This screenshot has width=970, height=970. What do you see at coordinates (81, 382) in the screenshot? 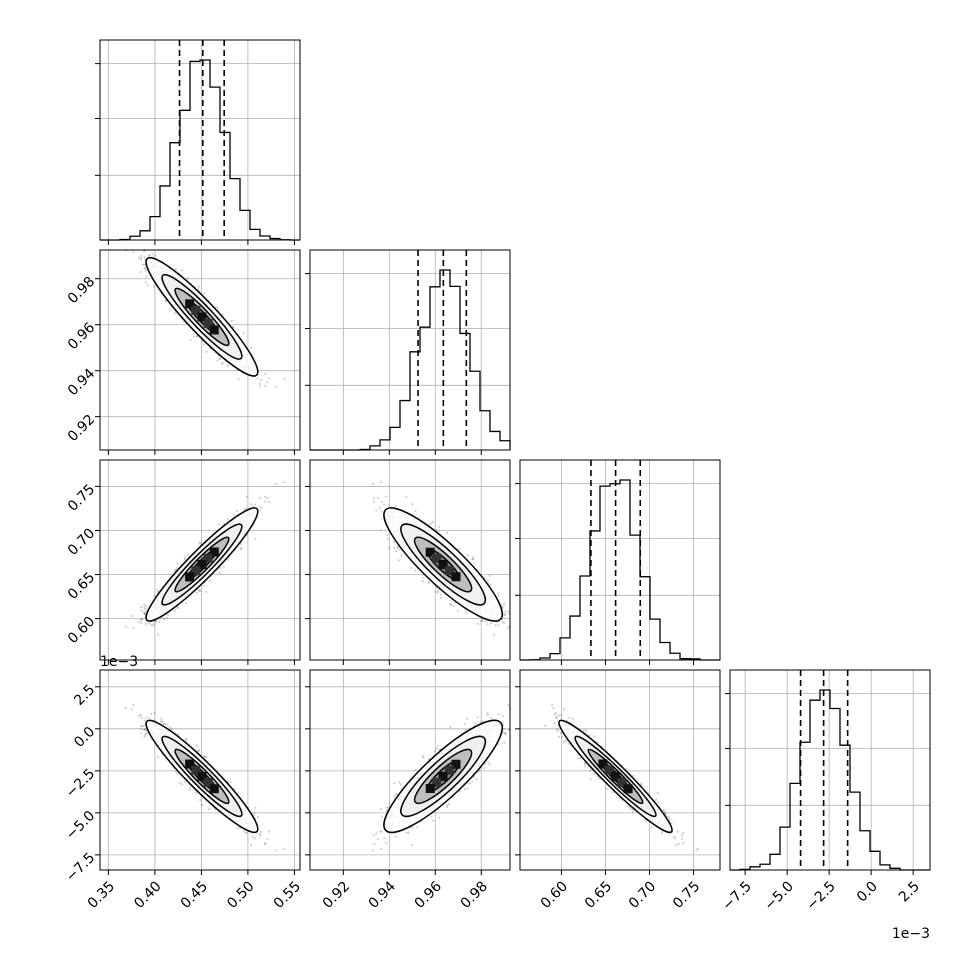
I see `y-tick-label: 0.94` at bounding box center [81, 382].